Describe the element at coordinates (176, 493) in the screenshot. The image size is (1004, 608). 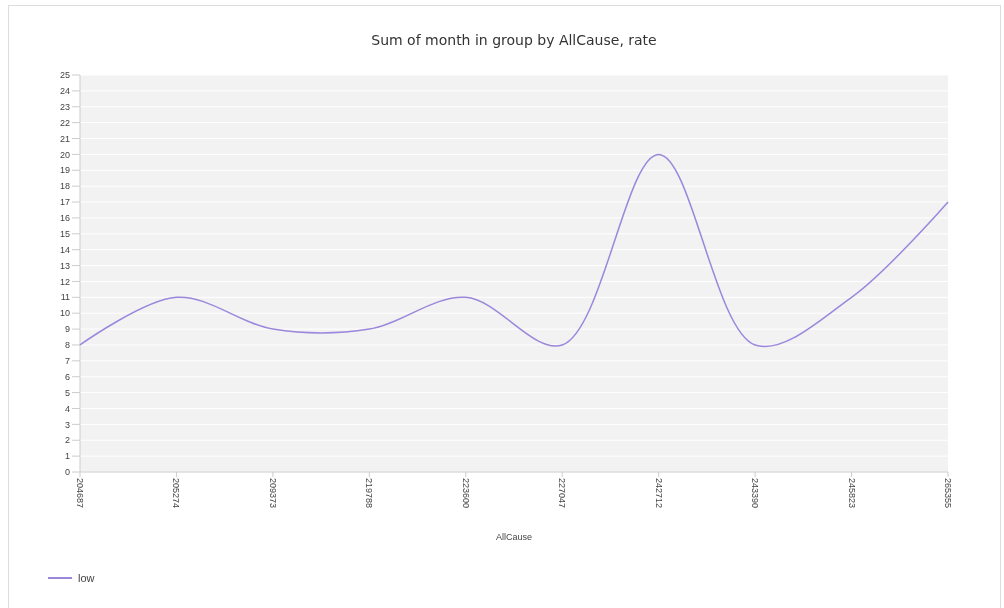
I see `x-tick-label: 205274` at that location.